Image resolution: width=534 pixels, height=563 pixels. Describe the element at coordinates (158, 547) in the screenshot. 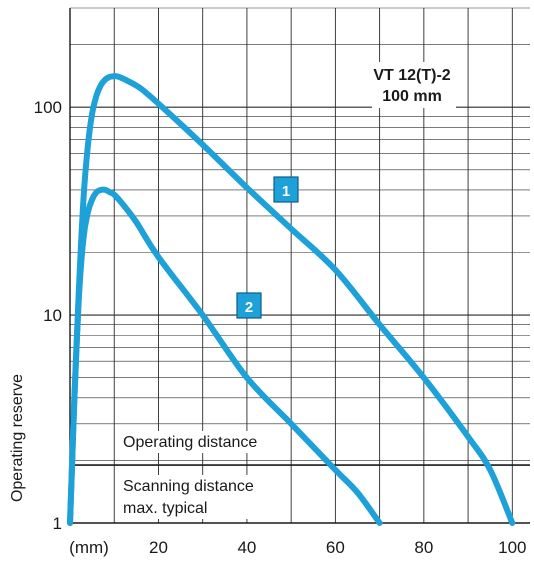

I see `x-tick-label: 20` at that location.